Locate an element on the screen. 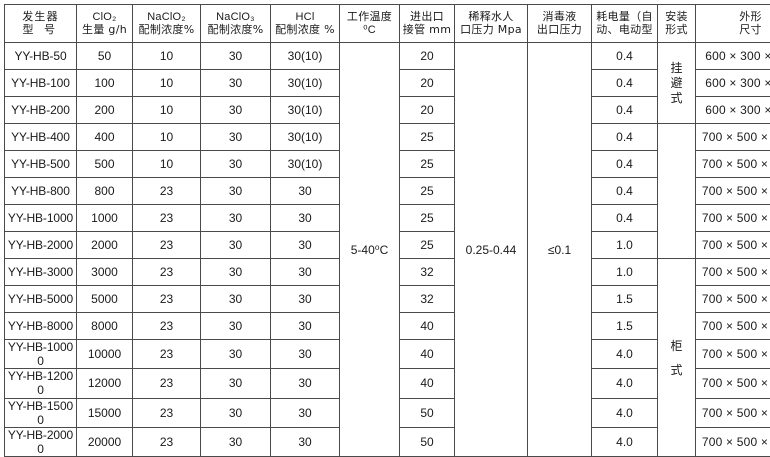  column-header-overall-dimensions: 外形 尺寸 is located at coordinates (733, 24).